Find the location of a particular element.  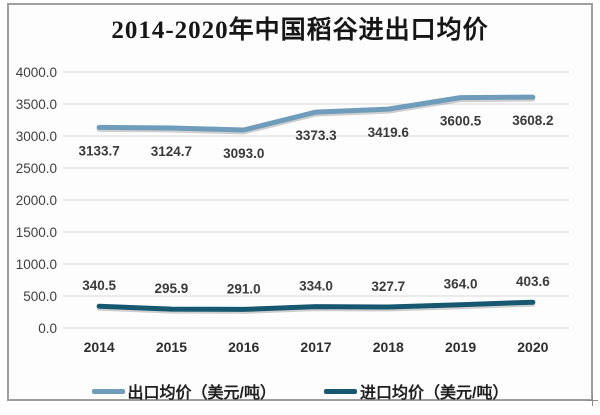

legend-label-import: 进口均价（美元/吨） is located at coordinates (434, 393).